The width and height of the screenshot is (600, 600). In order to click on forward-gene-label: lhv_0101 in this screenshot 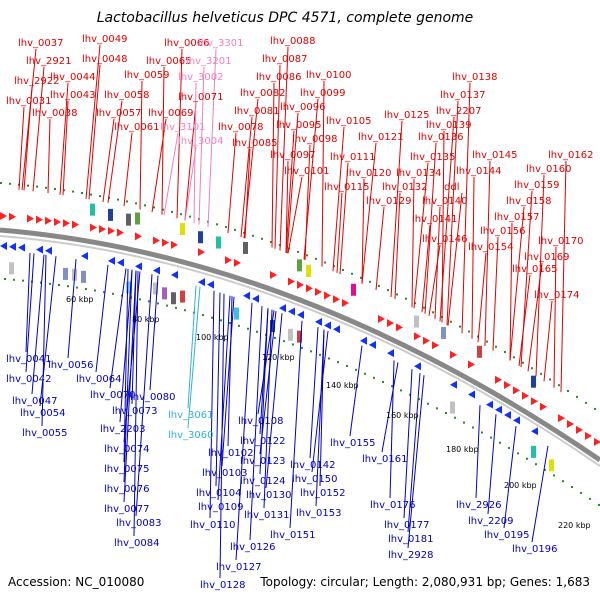, I will do `click(306, 171)`.